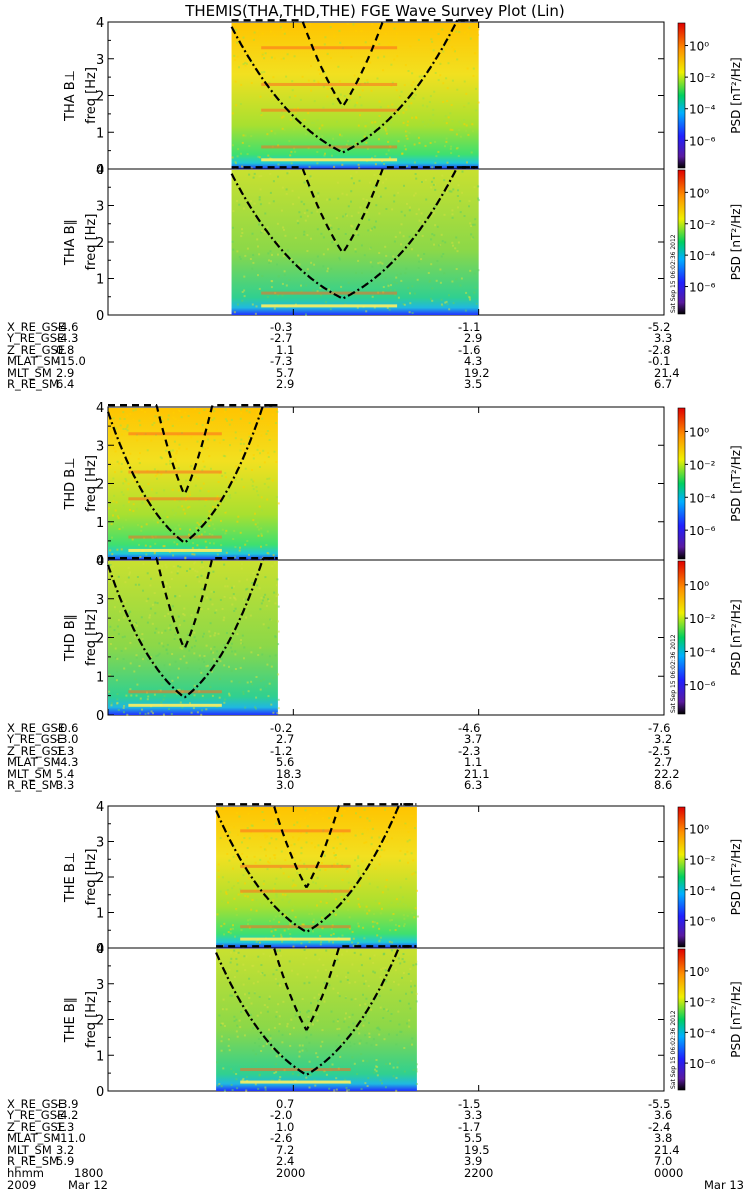 The height and width of the screenshot is (1200, 750). Describe the element at coordinates (29, 372) in the screenshot. I see `ephemeris-row-name: MLT_SM` at that location.